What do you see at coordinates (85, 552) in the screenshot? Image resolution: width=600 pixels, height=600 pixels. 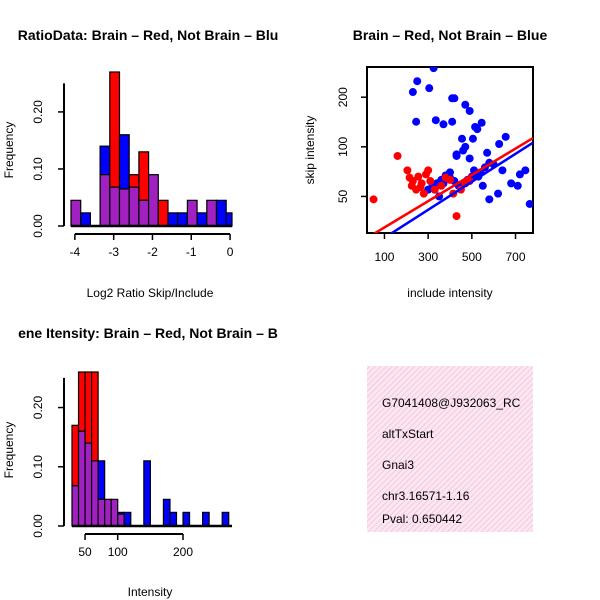 I see `x-tick-label: 50` at bounding box center [85, 552].